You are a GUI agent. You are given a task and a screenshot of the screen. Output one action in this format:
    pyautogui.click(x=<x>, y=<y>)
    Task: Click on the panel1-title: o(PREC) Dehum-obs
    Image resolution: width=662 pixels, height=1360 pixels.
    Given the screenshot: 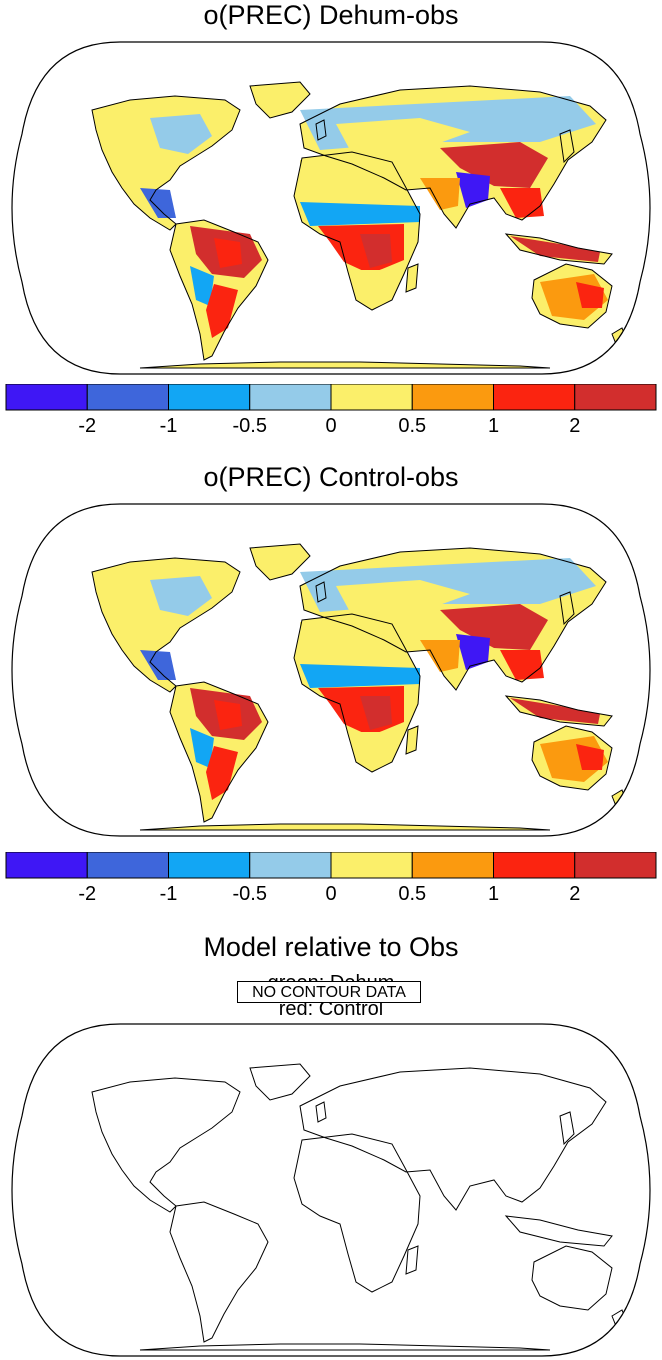 What is the action you would take?
    pyautogui.click(x=331, y=15)
    